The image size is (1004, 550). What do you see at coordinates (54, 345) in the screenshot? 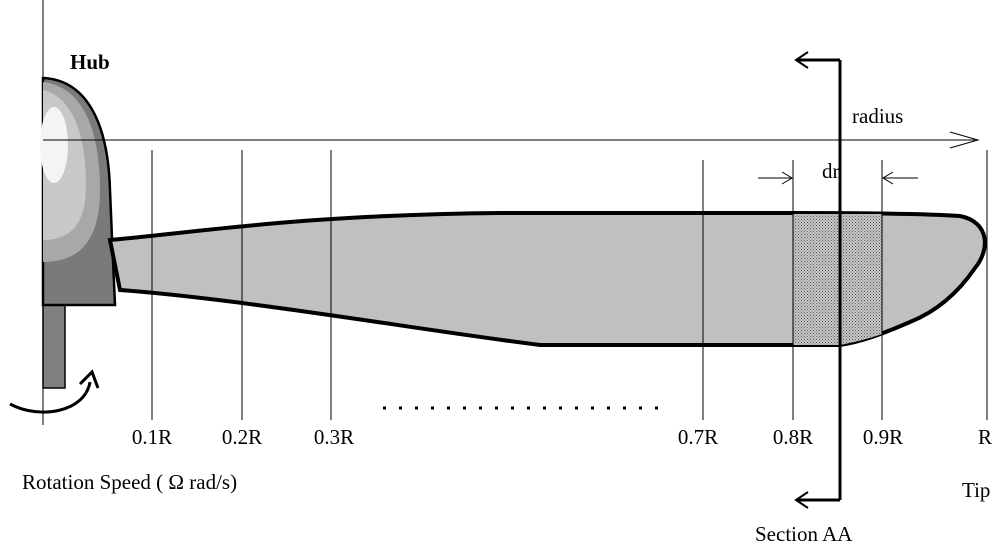
I see `shaft` at bounding box center [54, 345].